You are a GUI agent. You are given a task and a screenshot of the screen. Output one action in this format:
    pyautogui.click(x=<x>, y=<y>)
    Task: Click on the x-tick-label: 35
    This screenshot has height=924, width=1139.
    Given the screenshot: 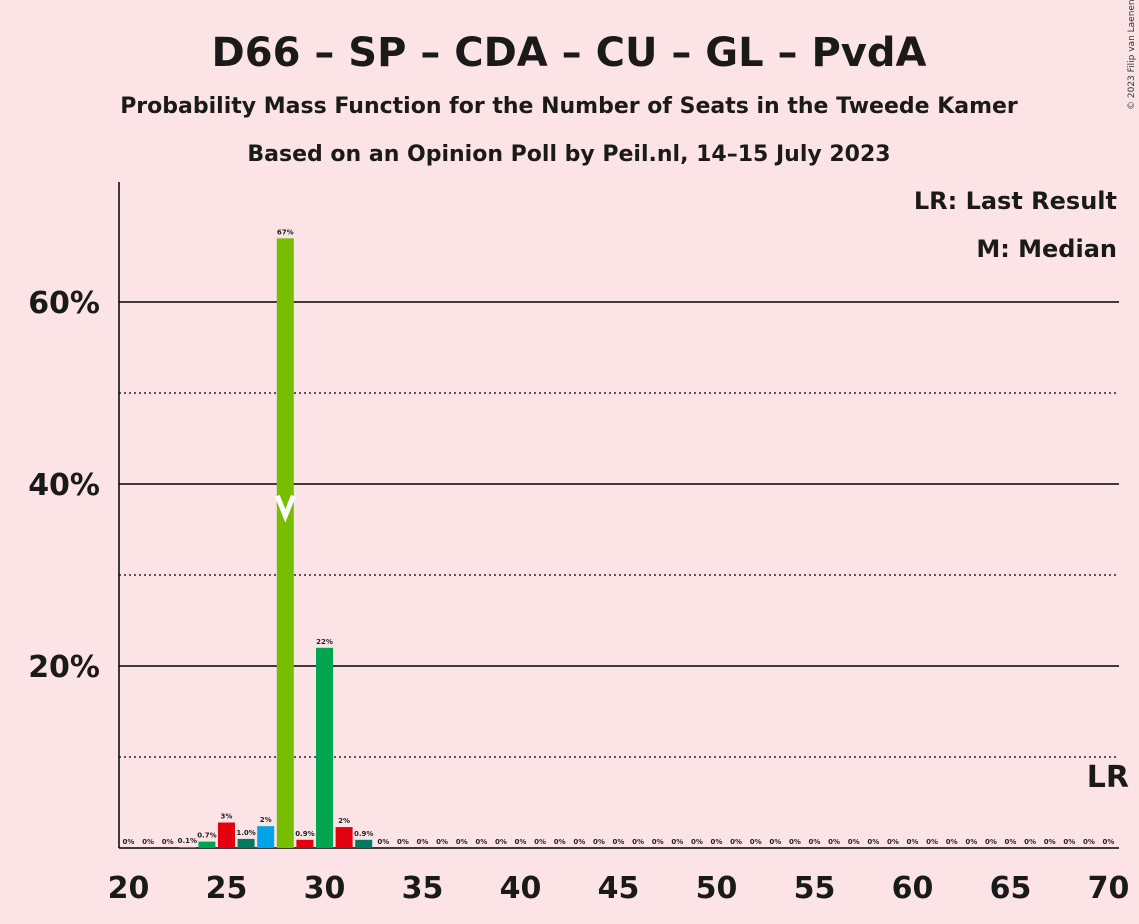 What is the action you would take?
    pyautogui.click(x=423, y=888)
    